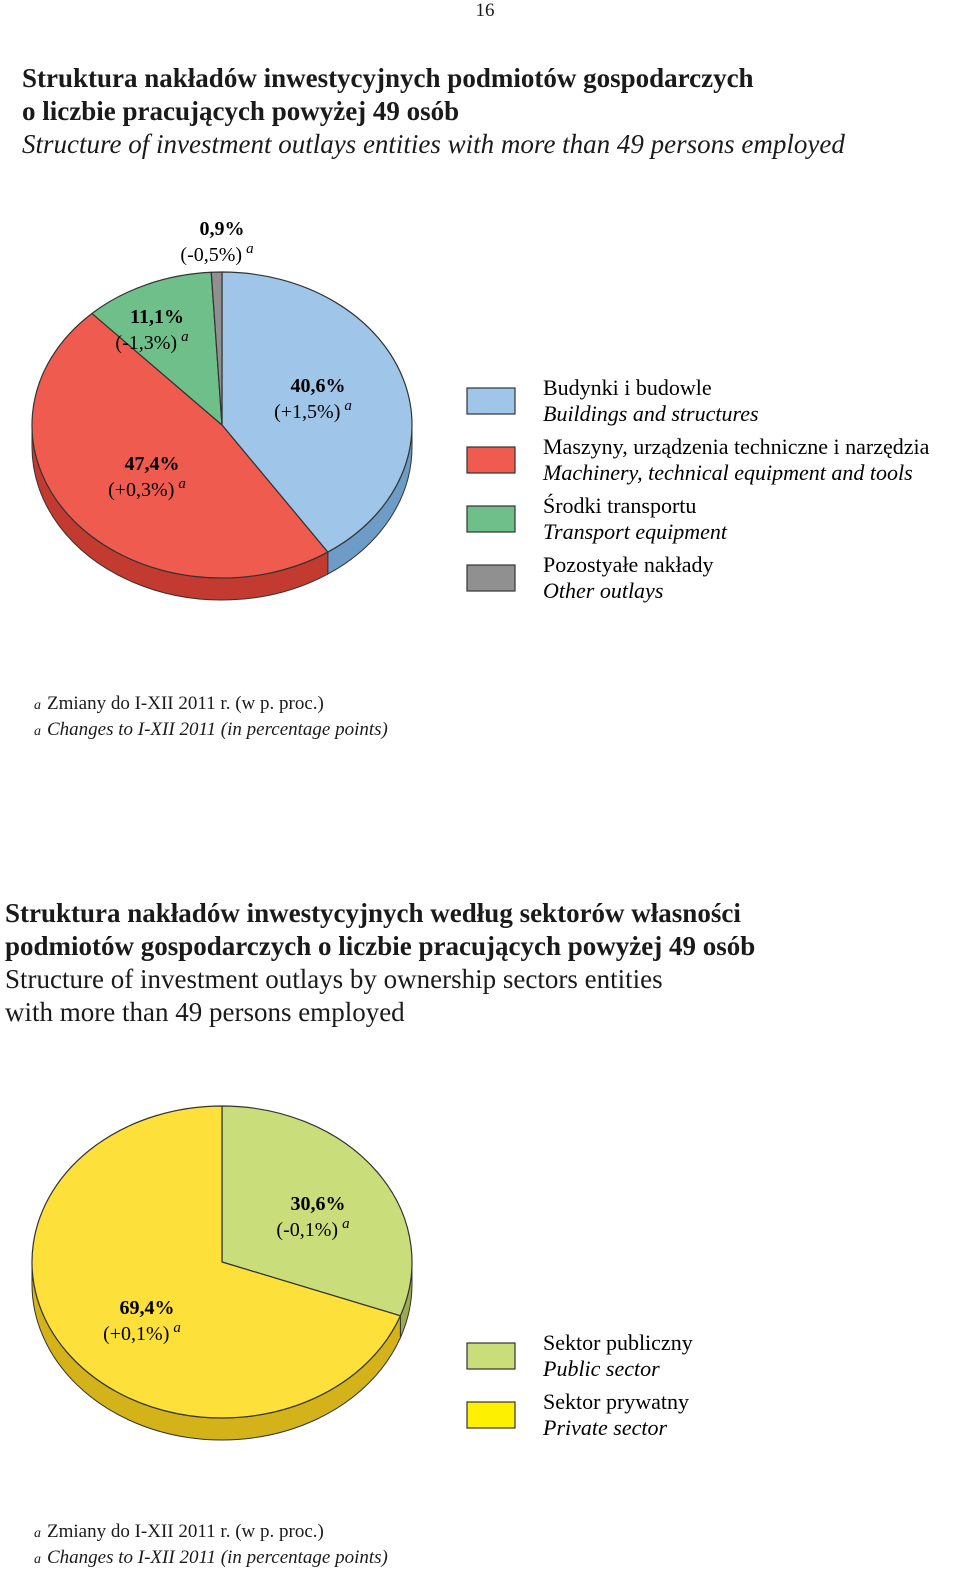 This screenshot has width=960, height=1579. What do you see at coordinates (601, 1368) in the screenshot?
I see `legend-label-en-0: Public sector` at bounding box center [601, 1368].